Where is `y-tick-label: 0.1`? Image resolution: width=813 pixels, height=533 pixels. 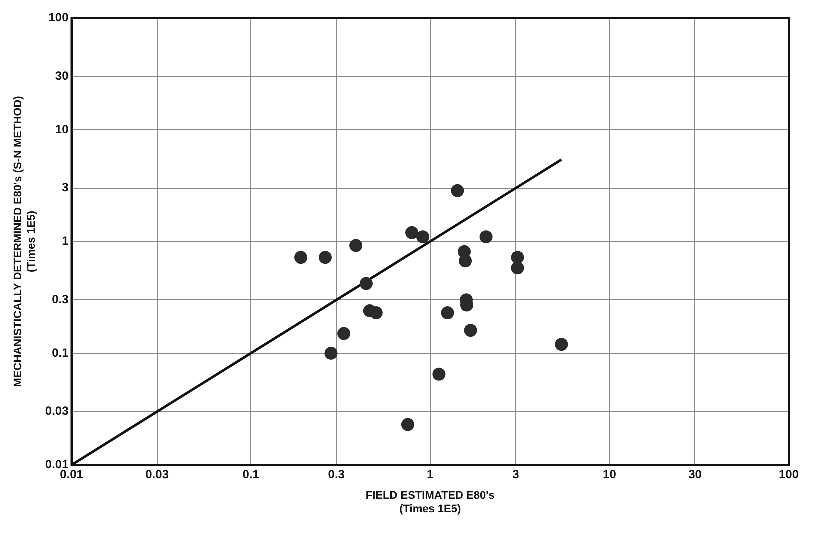 y-tick-label: 0.1 is located at coordinates (61, 353).